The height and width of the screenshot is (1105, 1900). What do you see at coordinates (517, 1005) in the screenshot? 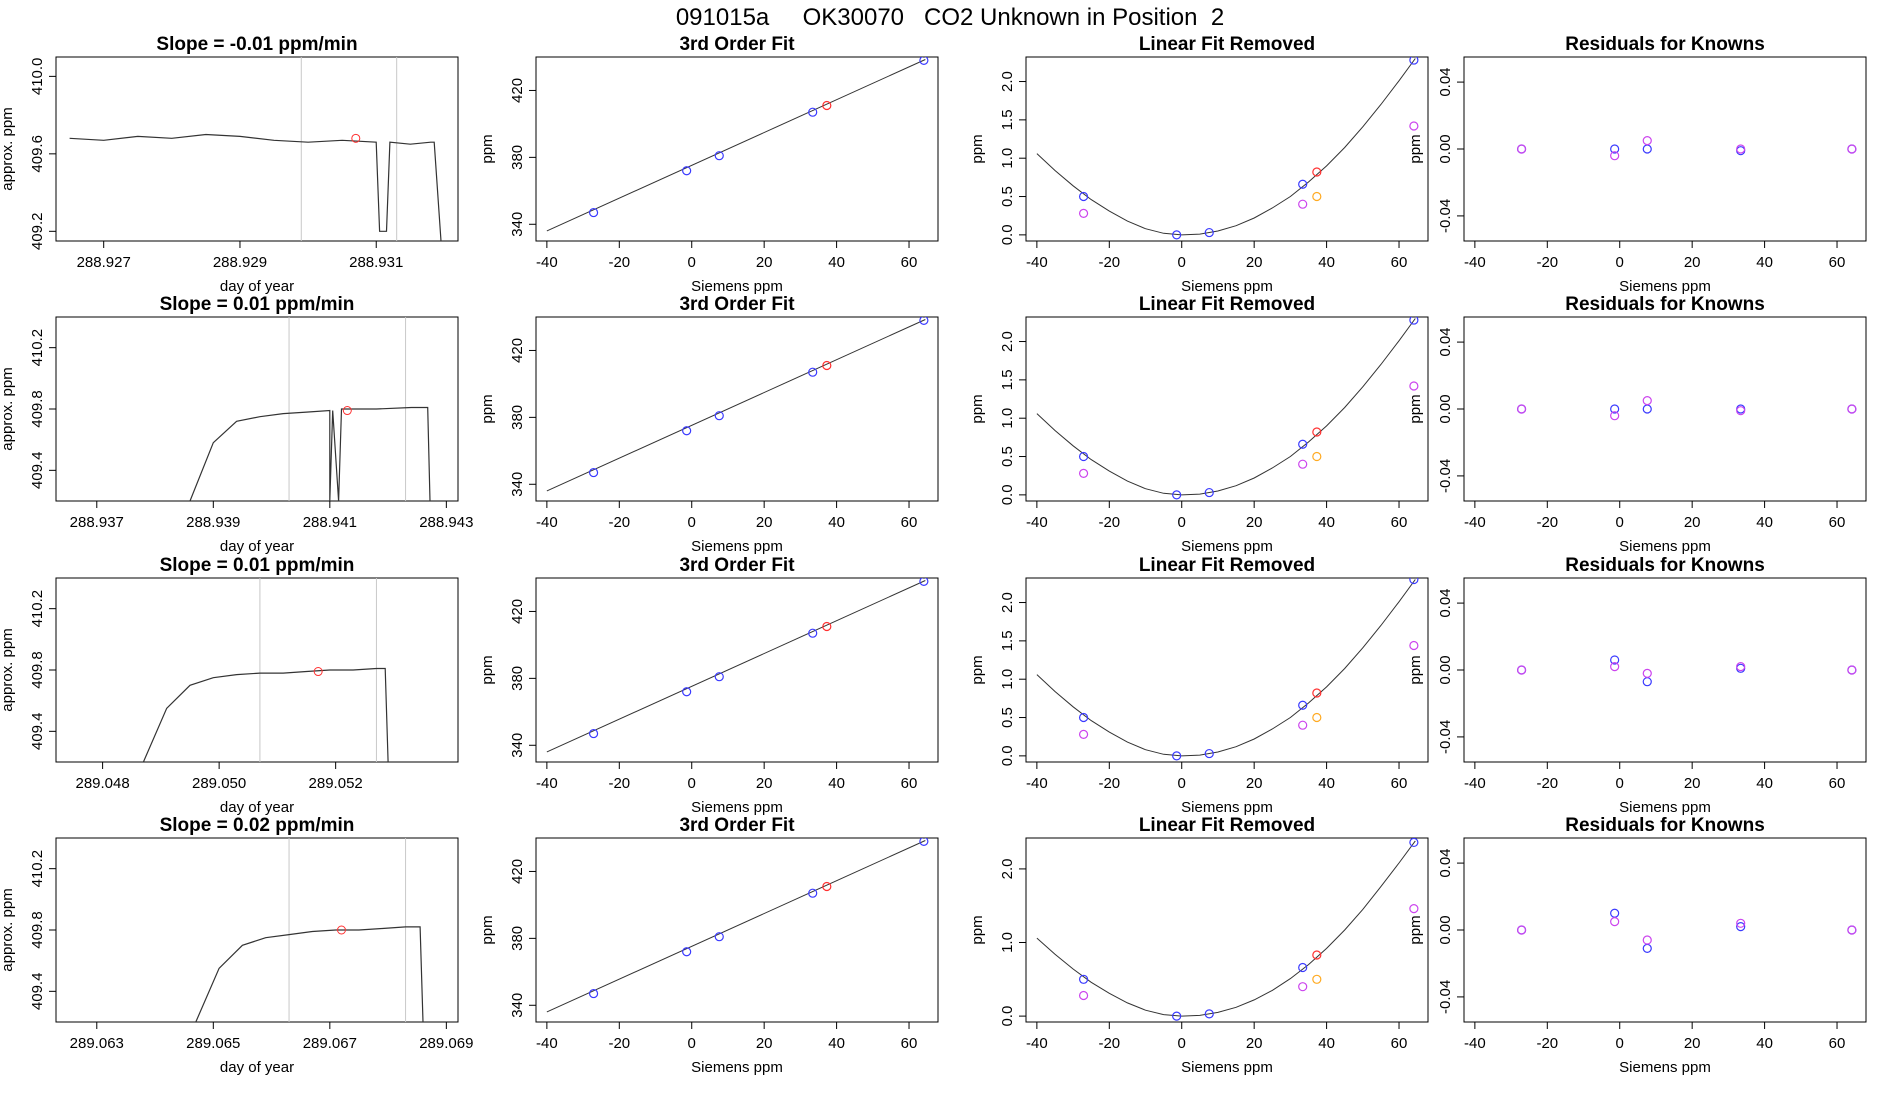
I see `y-tick-label: 340` at bounding box center [517, 1005].